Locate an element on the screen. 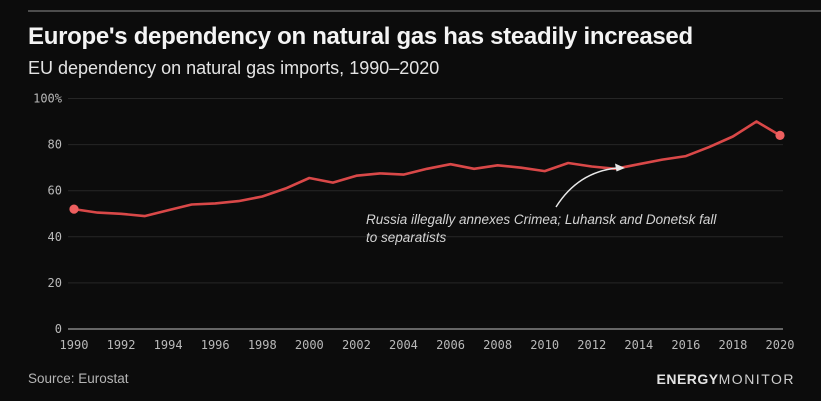  x-tick-label: 2000 is located at coordinates (309, 345).